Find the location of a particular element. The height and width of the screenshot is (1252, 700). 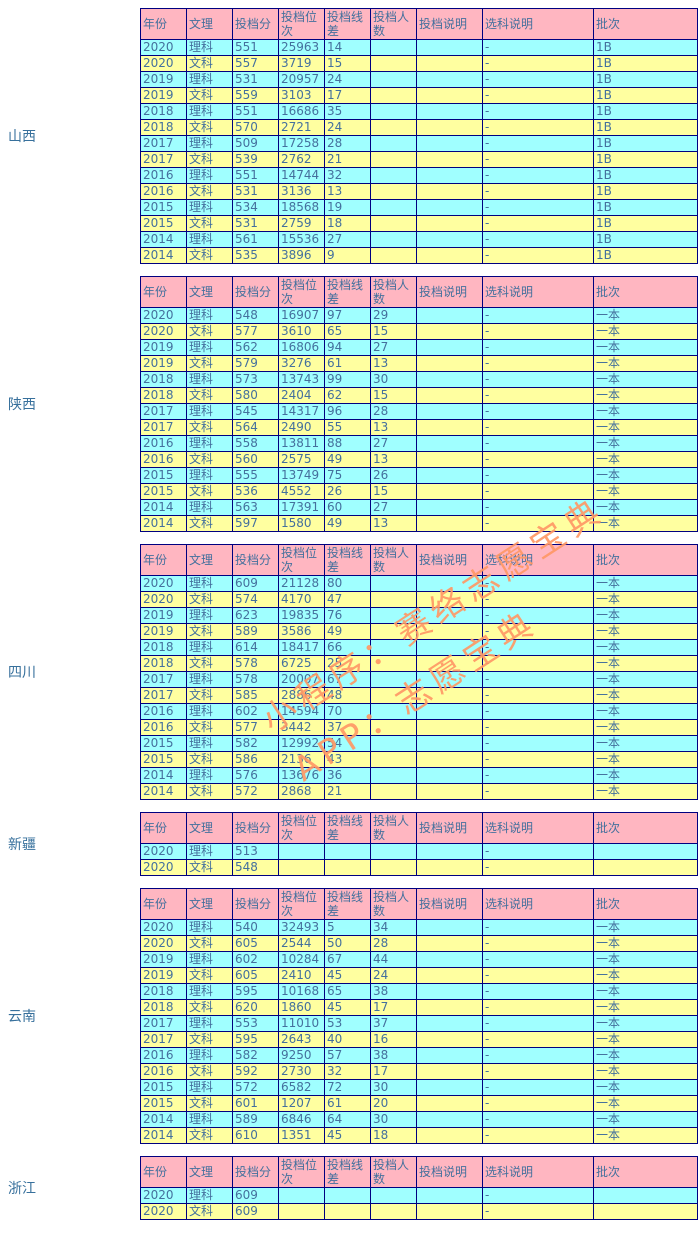

column-header: 投档线差 is located at coordinates (347, 292).